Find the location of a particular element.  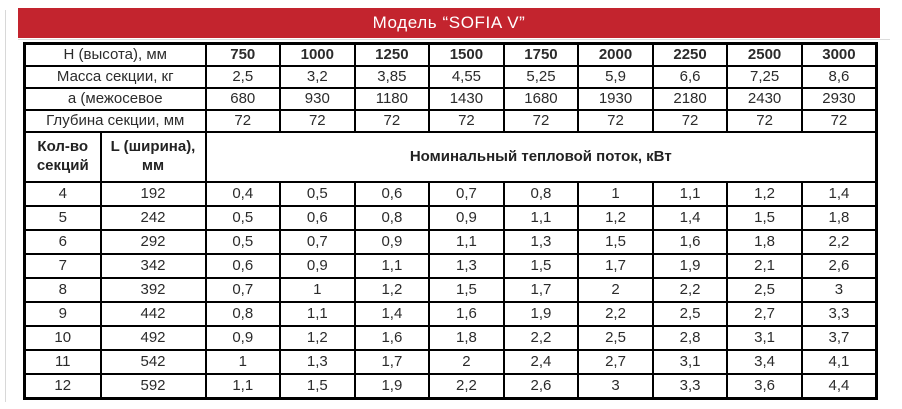

heat-flow-value: 2,4 is located at coordinates (541, 362).